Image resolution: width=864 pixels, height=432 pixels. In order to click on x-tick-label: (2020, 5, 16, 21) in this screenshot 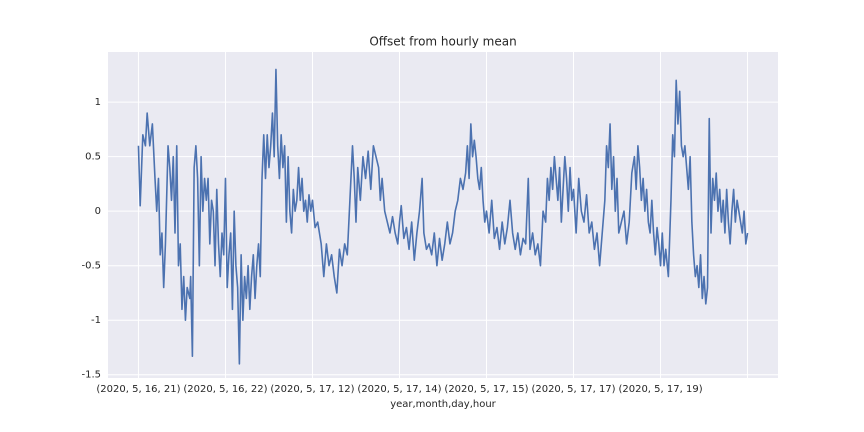, I will do `click(138, 389)`.